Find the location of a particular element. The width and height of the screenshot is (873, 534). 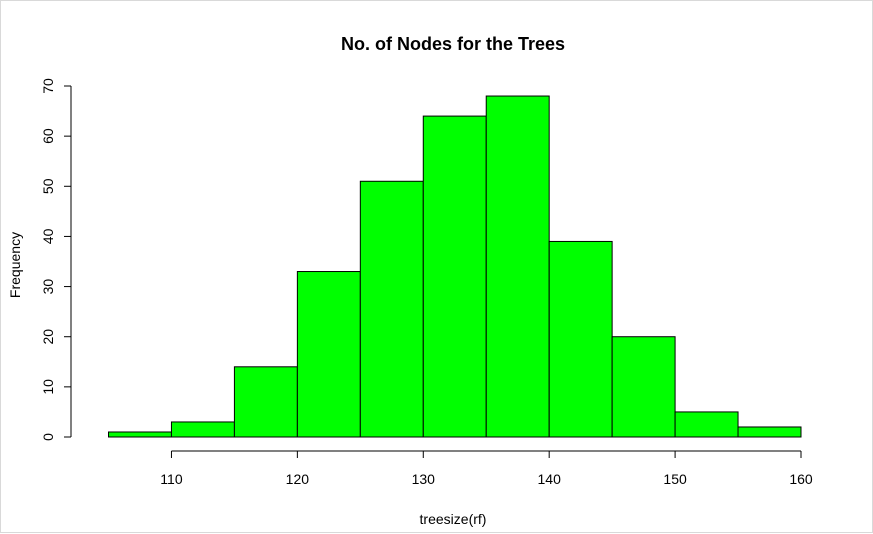

x-tick-label: 110 is located at coordinates (171, 479).